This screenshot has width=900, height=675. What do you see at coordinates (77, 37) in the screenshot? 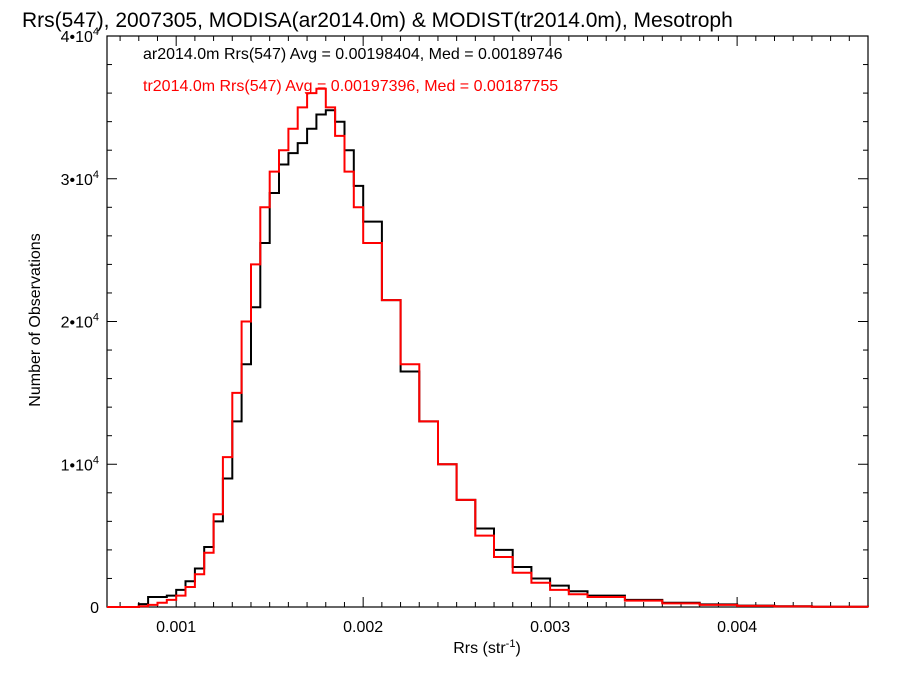
I see `y-tick-label-mantissa: 4•10` at bounding box center [77, 37].